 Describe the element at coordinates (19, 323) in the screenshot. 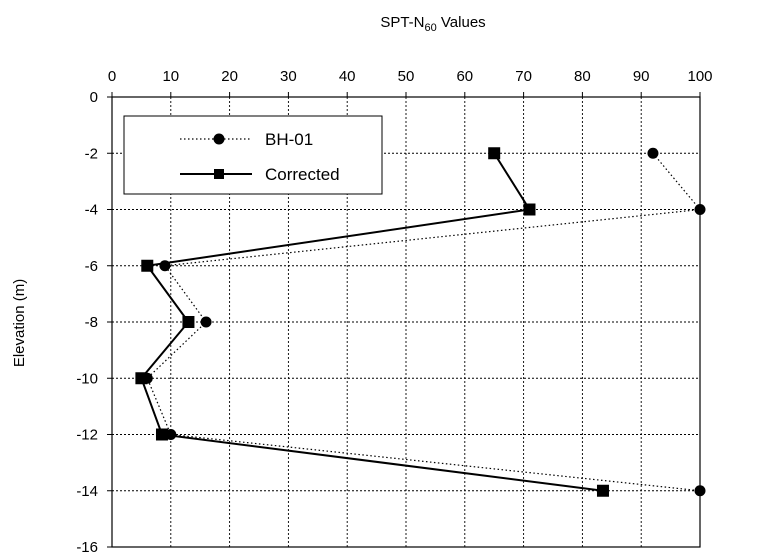

I see `y-axis-label: Elevation (m)` at that location.